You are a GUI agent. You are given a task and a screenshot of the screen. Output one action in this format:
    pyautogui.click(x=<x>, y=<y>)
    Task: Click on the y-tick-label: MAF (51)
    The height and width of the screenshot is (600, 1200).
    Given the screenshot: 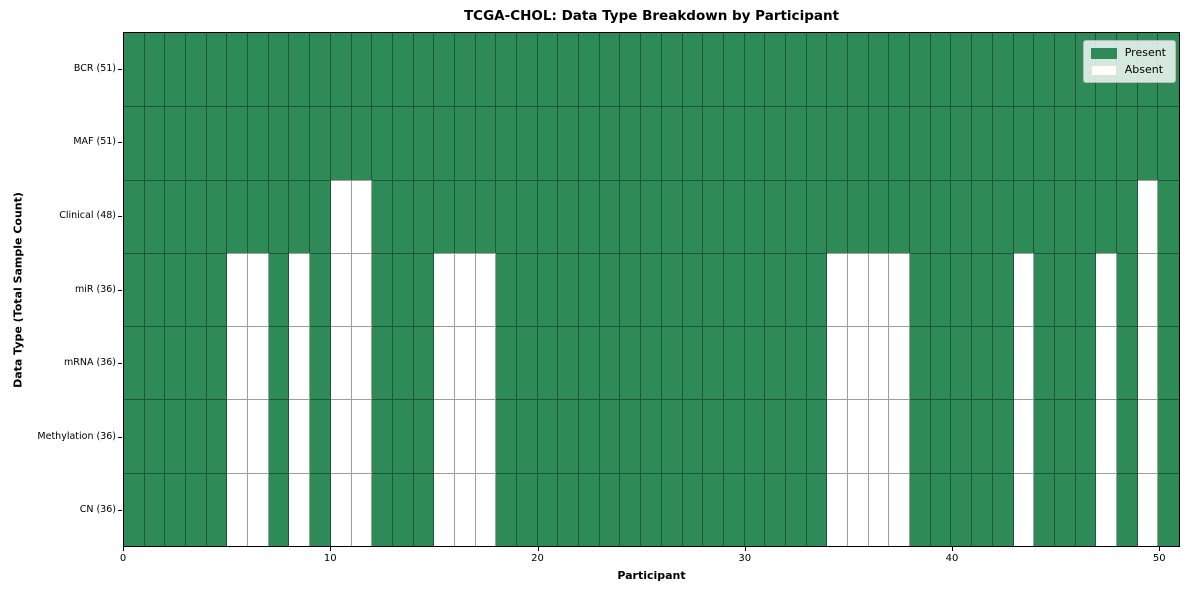 What is the action you would take?
    pyautogui.click(x=94, y=142)
    